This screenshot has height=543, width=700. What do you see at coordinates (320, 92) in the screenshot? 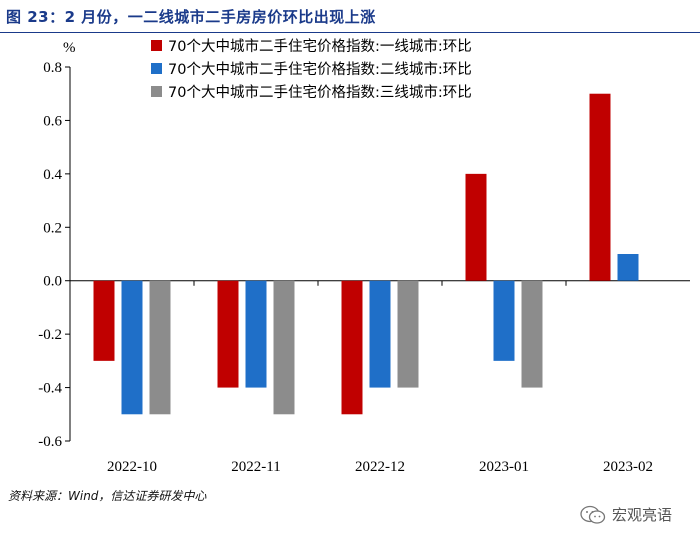
I see `legend-entry: 70个大中城市二手住宅价格指数:三线城市:环比` at bounding box center [320, 92].